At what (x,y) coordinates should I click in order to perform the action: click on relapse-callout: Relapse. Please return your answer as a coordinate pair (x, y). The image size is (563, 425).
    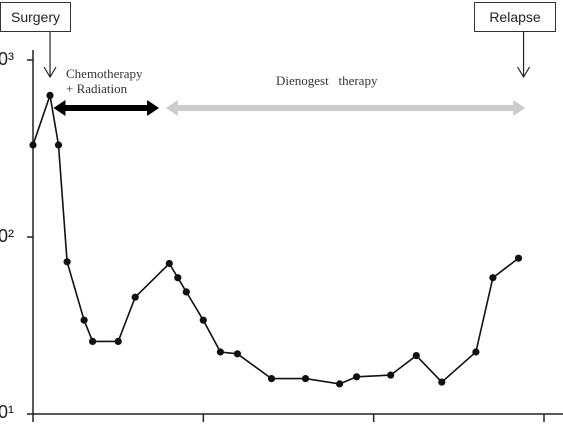
    Looking at the image, I should click on (515, 17).